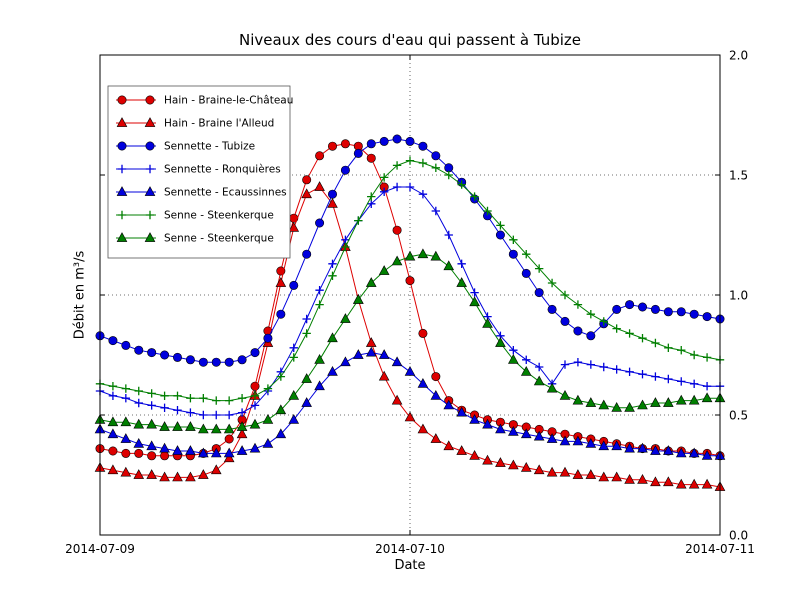  What do you see at coordinates (222, 170) in the screenshot?
I see `legend-label: Sennette - Ronquières` at bounding box center [222, 170].